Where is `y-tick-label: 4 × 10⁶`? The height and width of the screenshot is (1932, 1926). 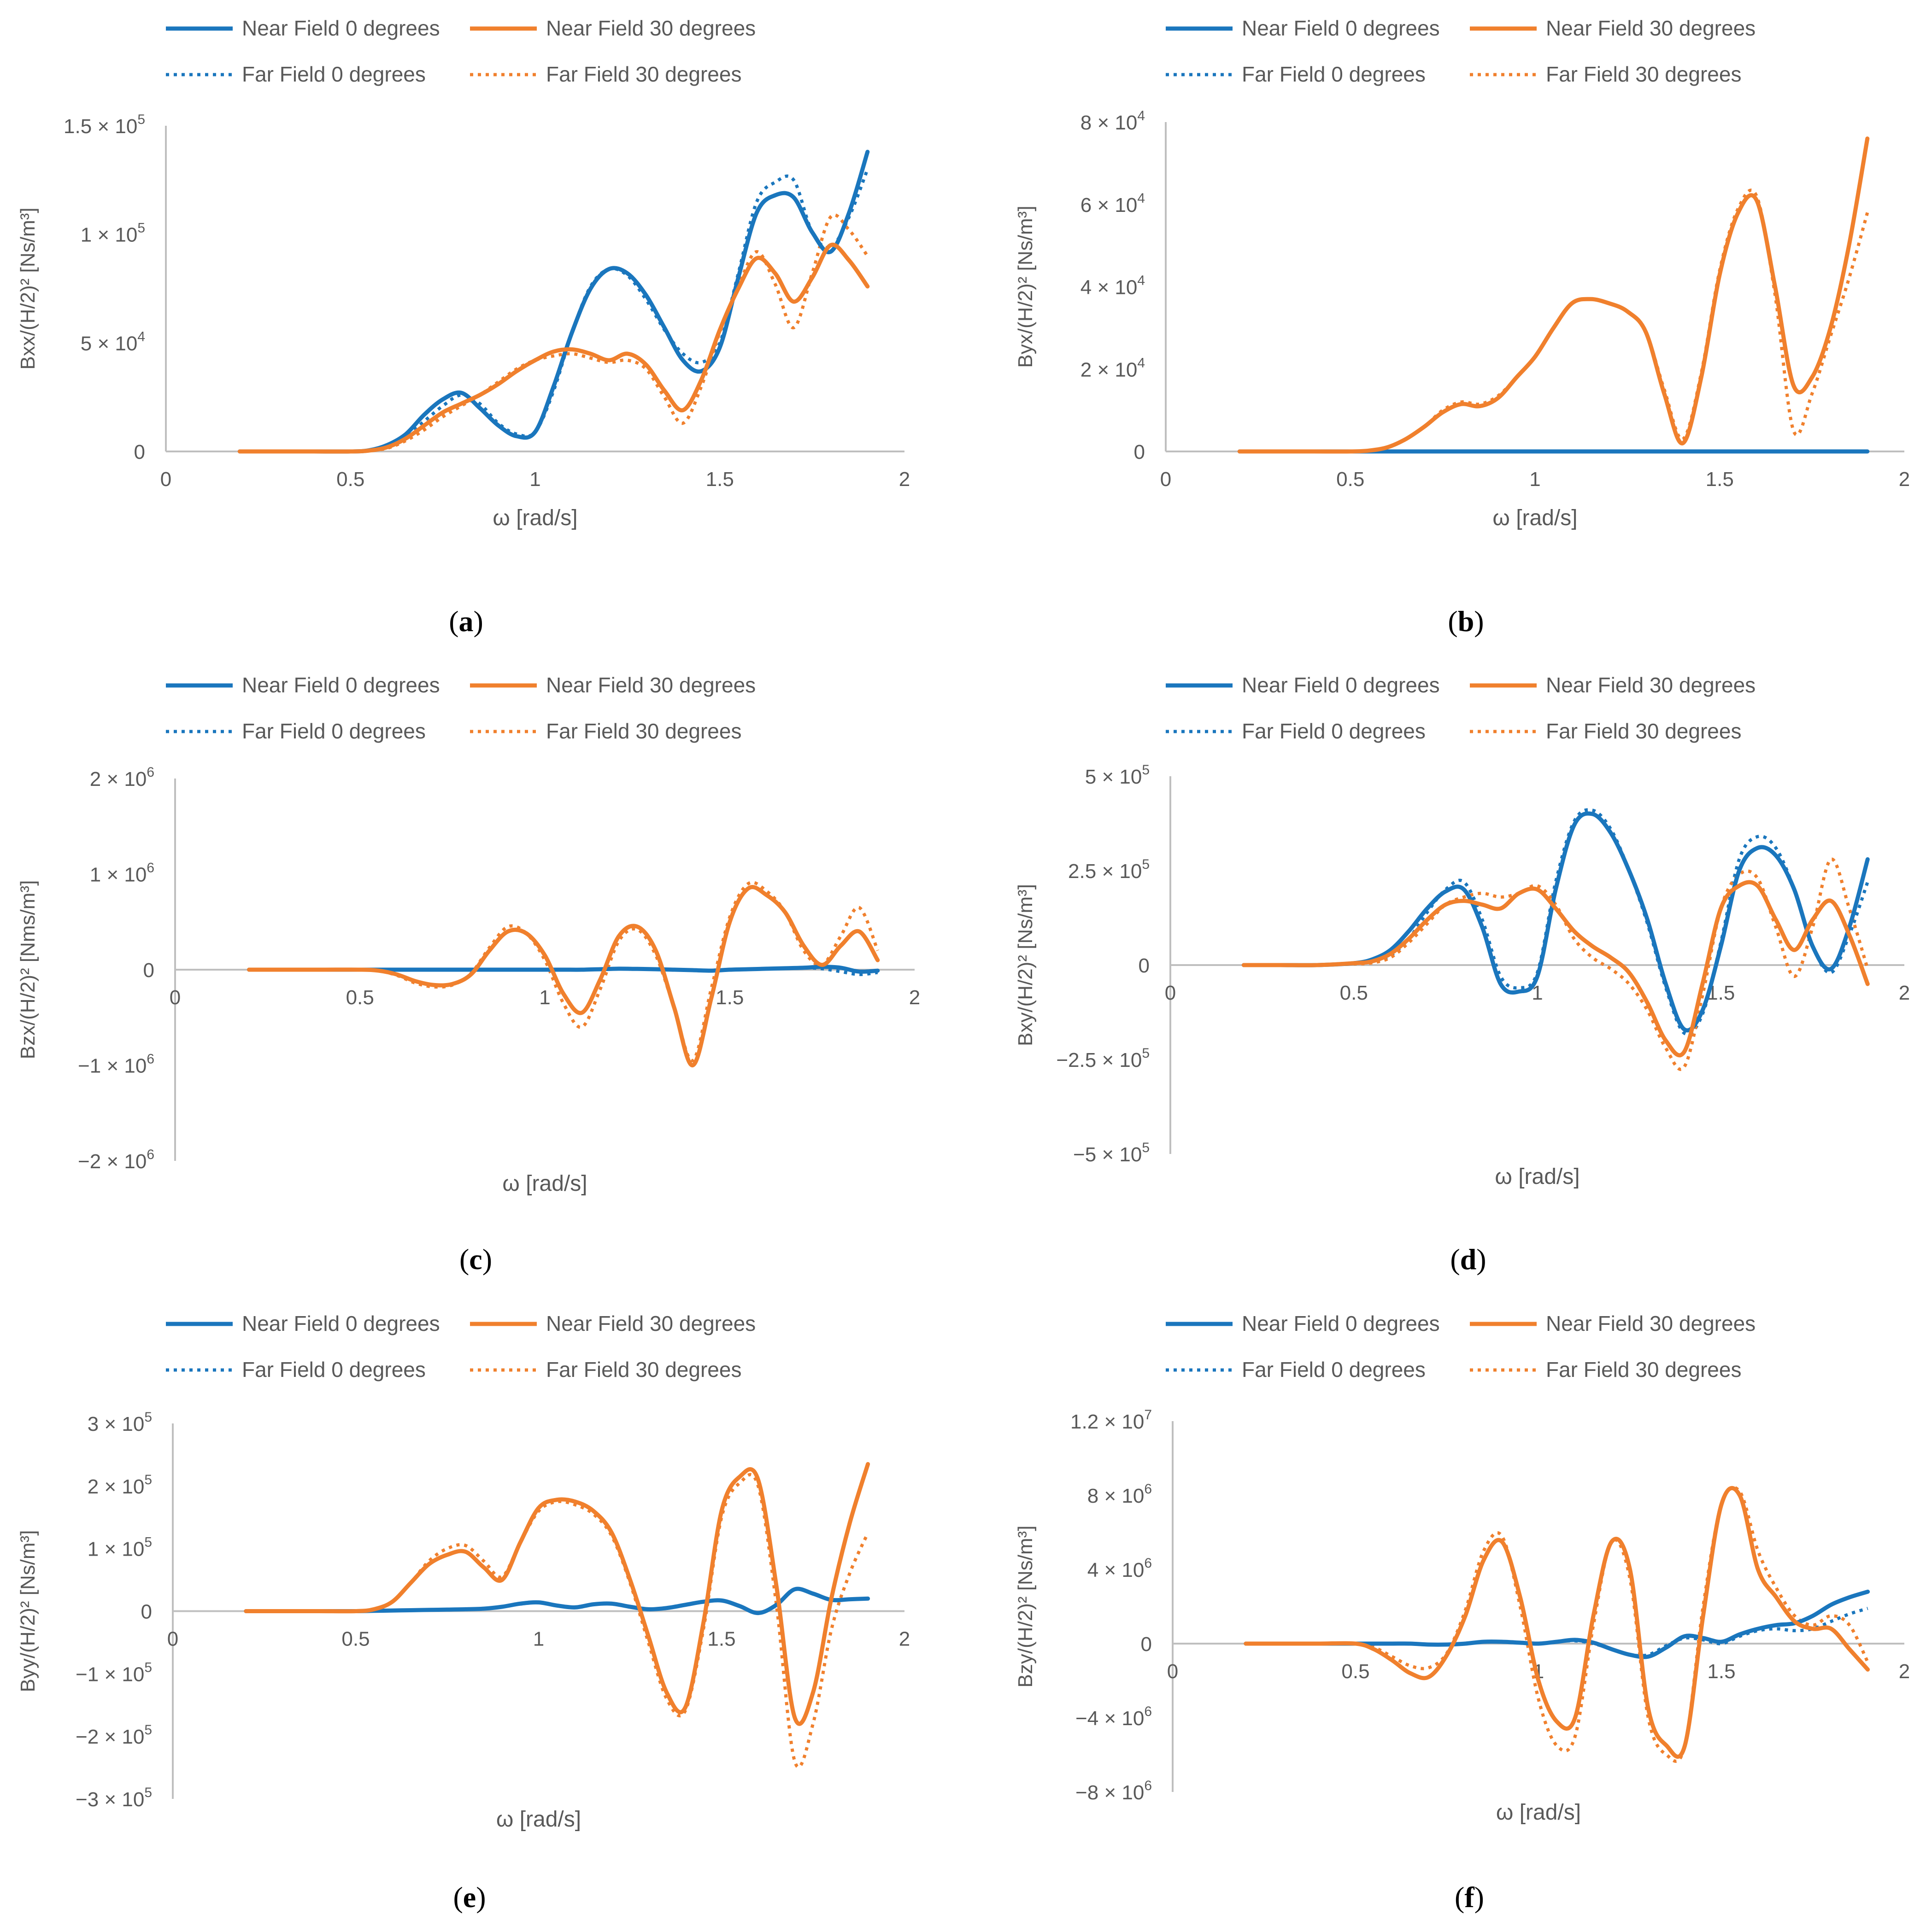
y-tick-label: 4 × 10⁶ is located at coordinates (1119, 1568).